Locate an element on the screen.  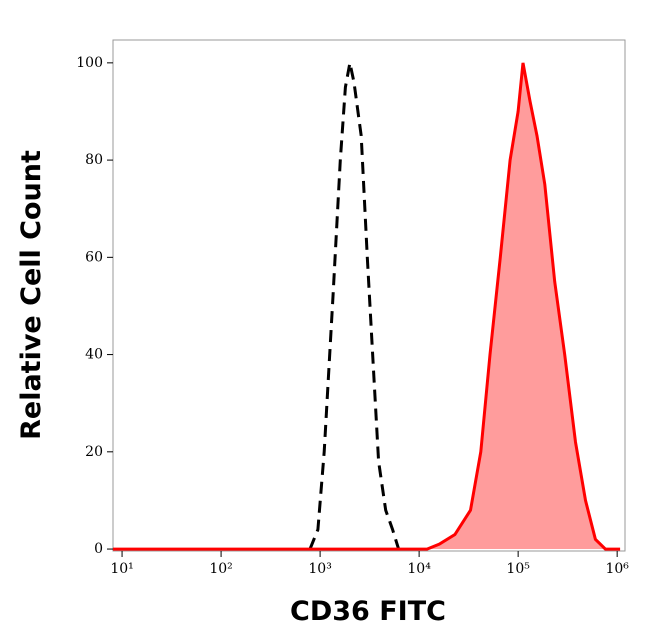
y-tick-label: 100 is located at coordinates (89, 63).